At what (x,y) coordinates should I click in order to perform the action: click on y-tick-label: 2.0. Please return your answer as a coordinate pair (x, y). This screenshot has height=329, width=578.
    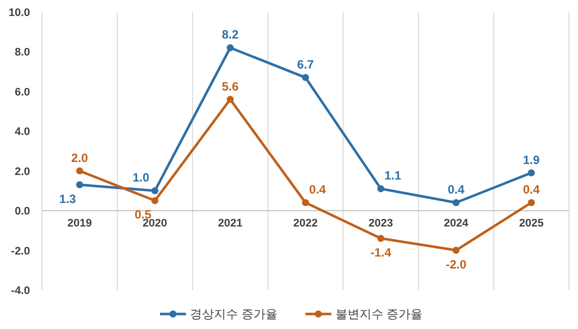
    Looking at the image, I should click on (22, 172).